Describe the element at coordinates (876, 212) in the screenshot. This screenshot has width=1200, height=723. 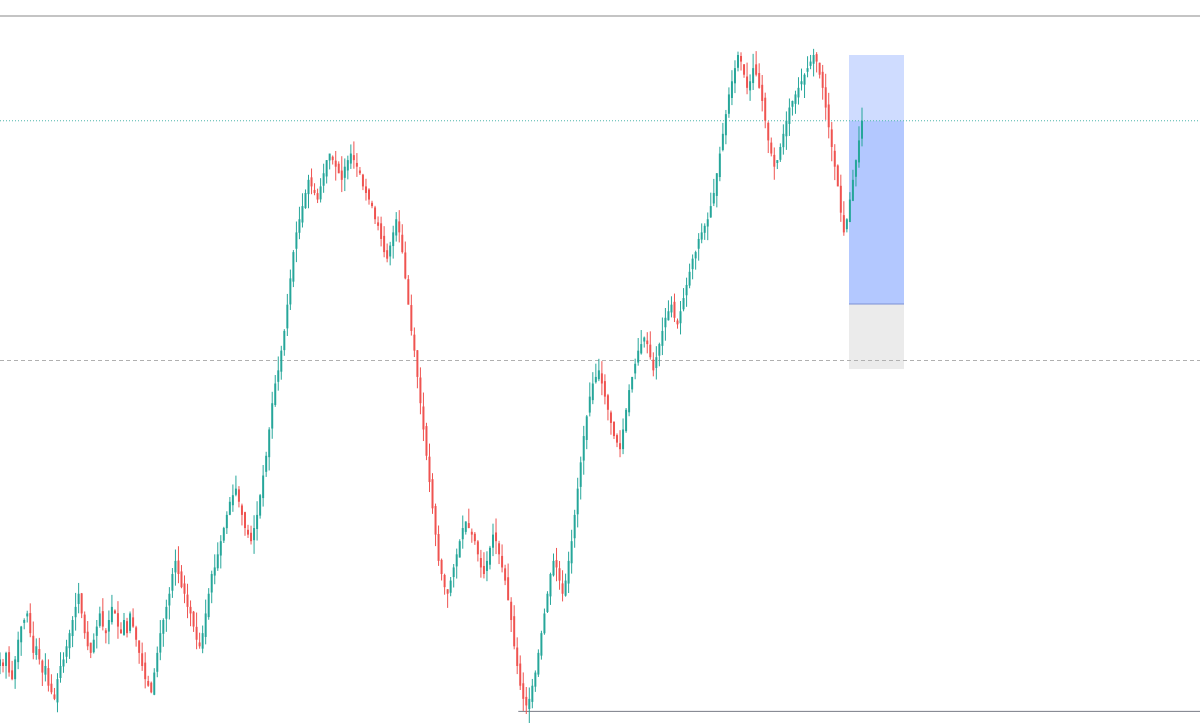
I see `entry-zone` at that location.